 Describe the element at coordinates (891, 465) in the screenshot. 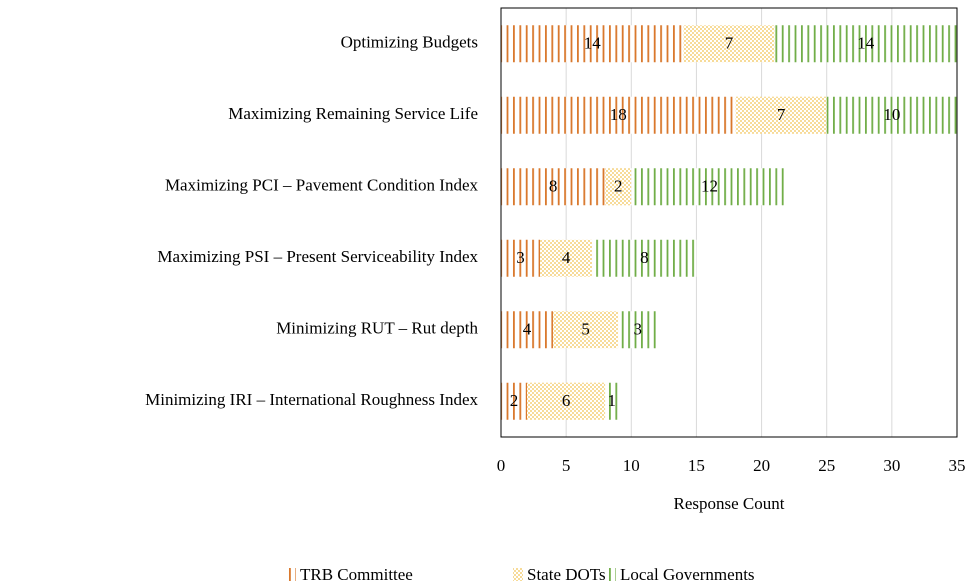

I see `x-tick-label: 30` at that location.